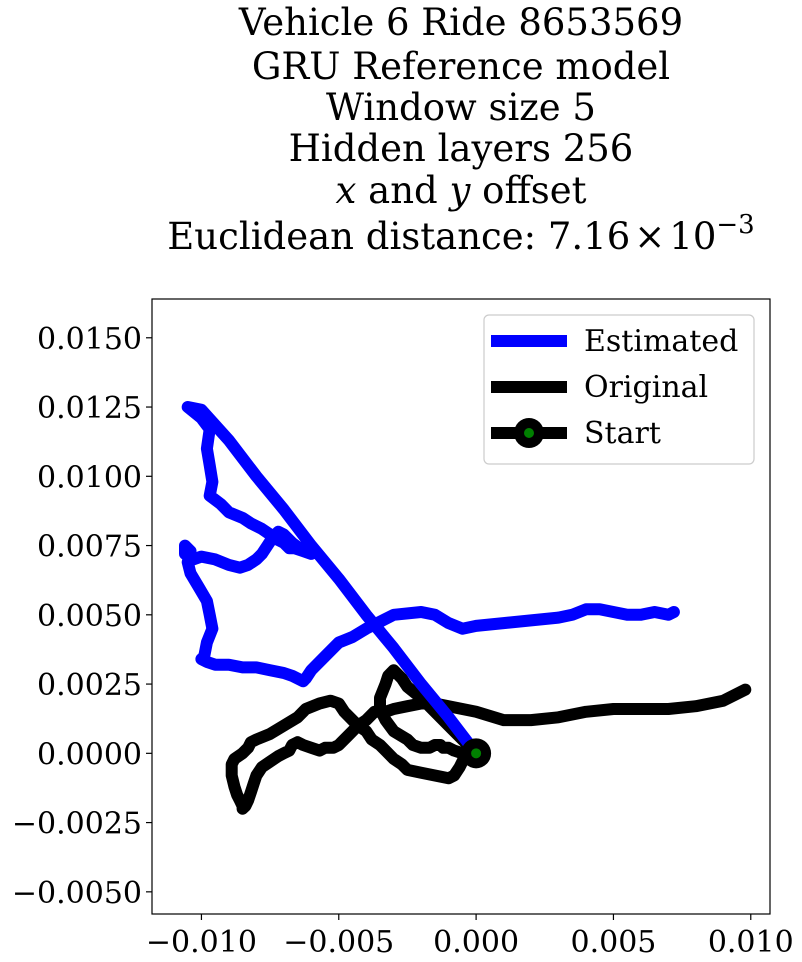  I want to click on x-tick-label: 0.000, so click(476, 942).